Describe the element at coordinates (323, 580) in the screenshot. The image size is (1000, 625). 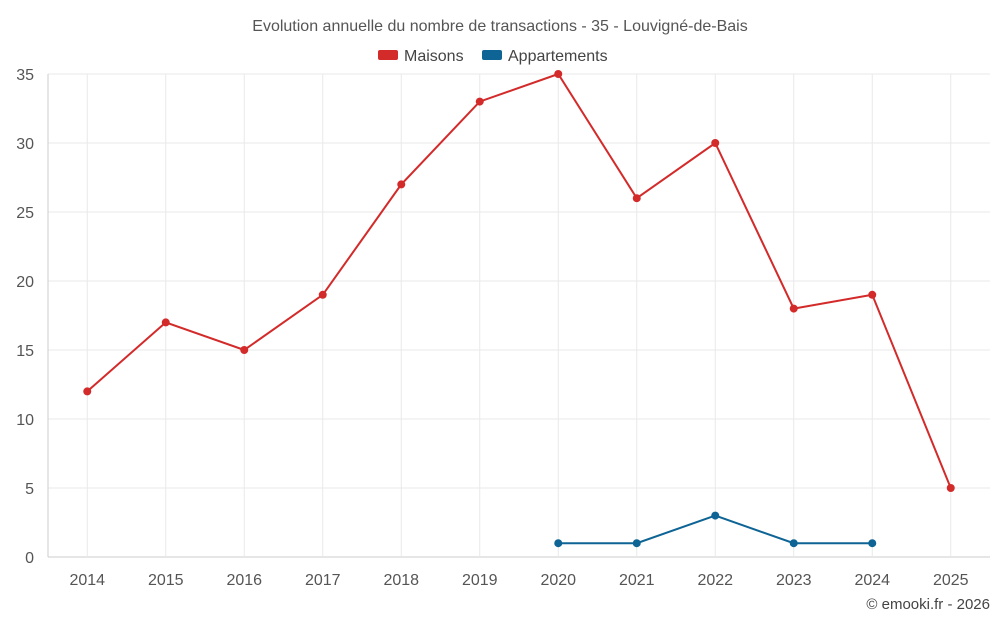
I see `x-tick-label: 2017` at that location.